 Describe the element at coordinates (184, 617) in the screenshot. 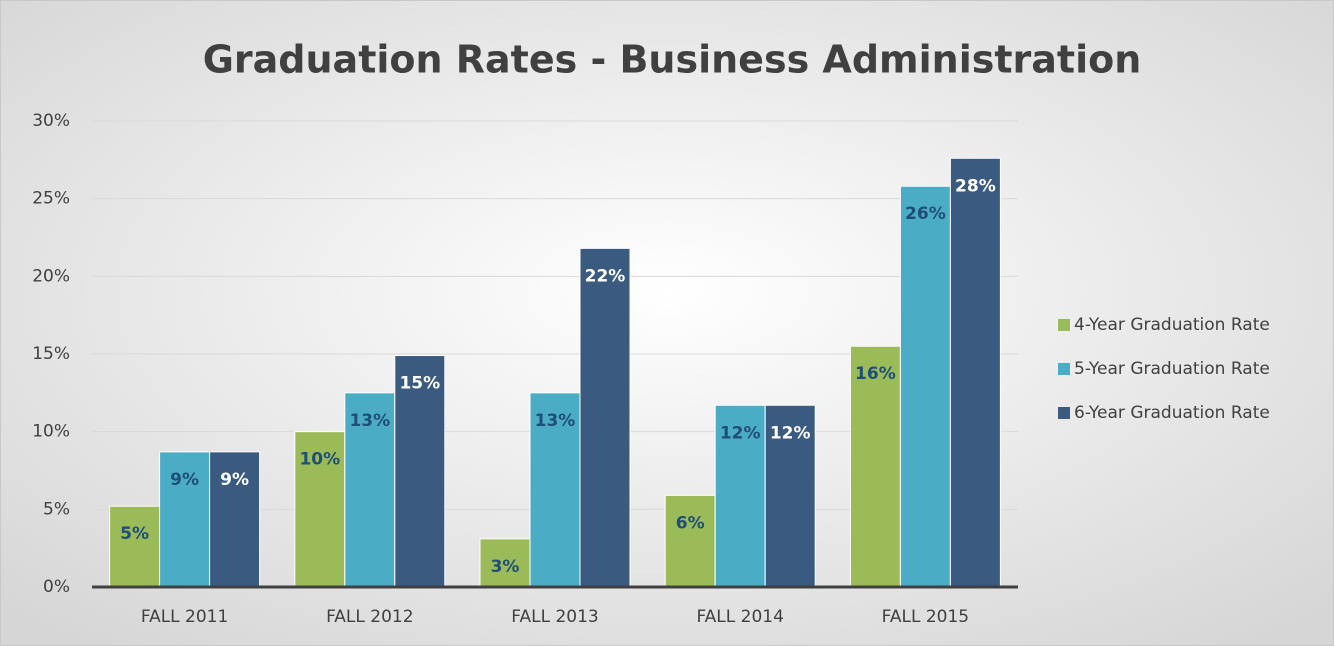

I see `x-tick-label: FALL 2011` at that location.